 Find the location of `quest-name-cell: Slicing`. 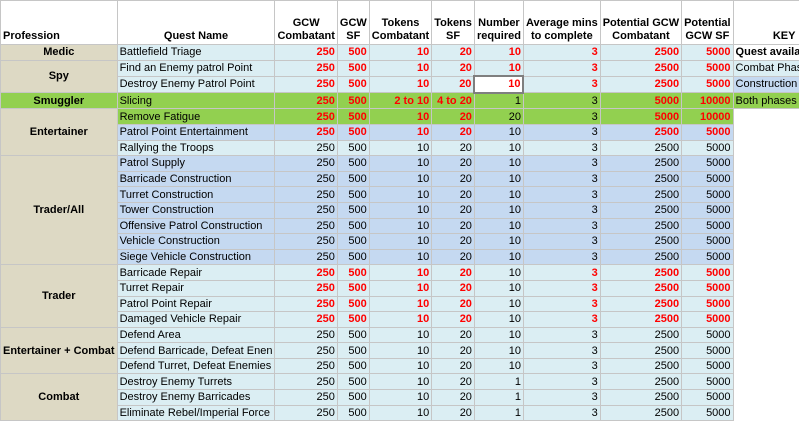

quest-name-cell: Slicing is located at coordinates (196, 101).